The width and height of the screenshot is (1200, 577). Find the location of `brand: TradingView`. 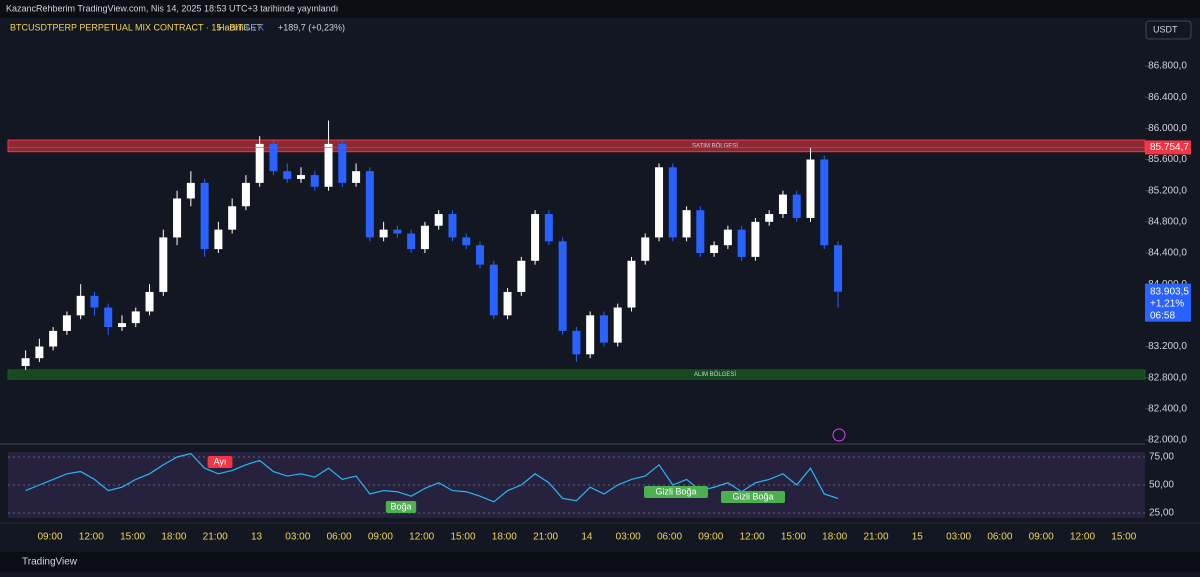

brand: TradingView is located at coordinates (50, 562).